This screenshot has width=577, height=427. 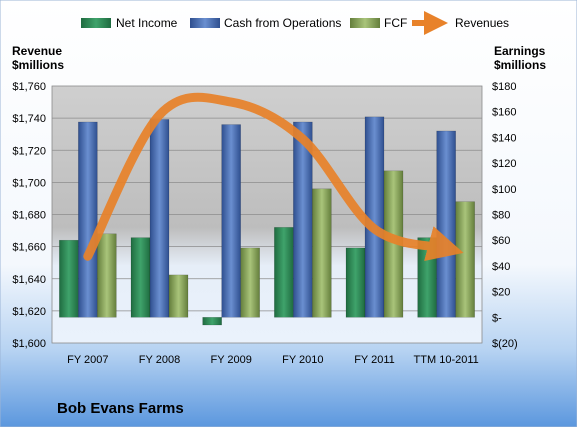 I want to click on legend-label-revenues: Revenues, so click(x=482, y=23).